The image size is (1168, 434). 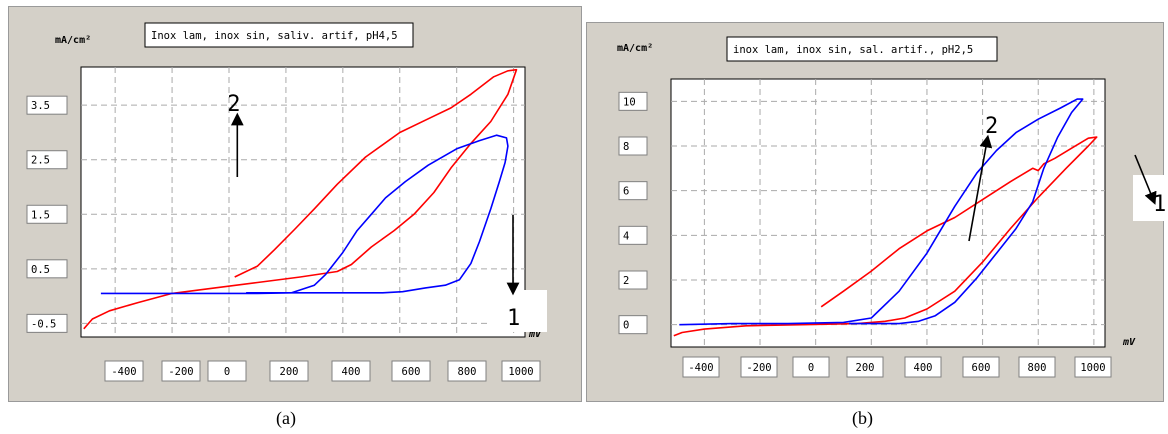 I want to click on y-tick-label: 2, so click(x=626, y=281).